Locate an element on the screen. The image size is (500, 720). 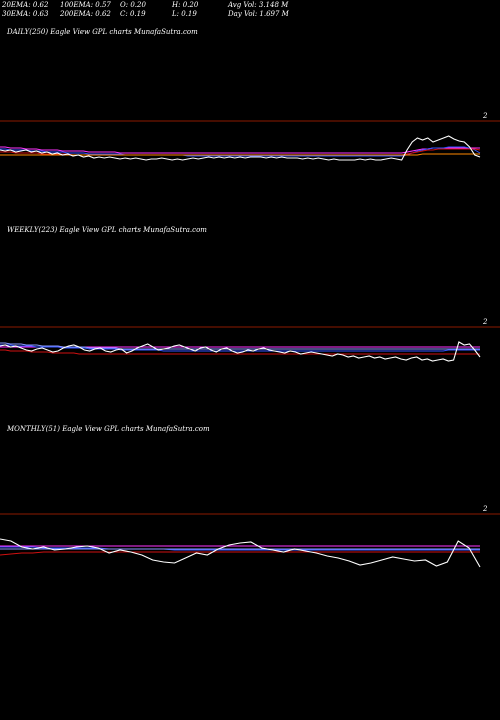
daily-chart: 2 is located at coordinates (250, 136).